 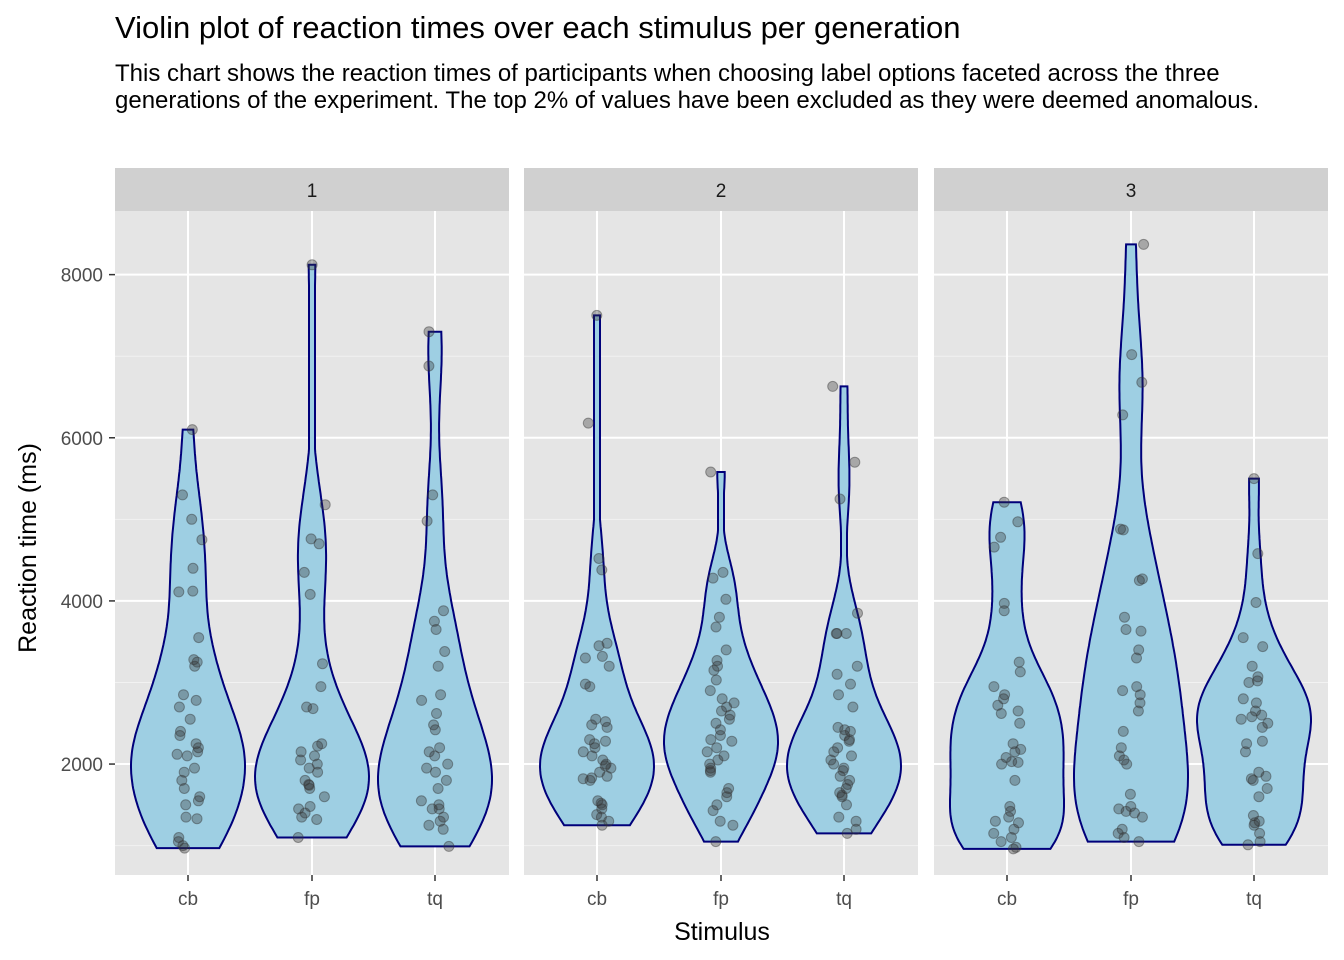 I want to click on violin-fp, so click(x=312, y=551).